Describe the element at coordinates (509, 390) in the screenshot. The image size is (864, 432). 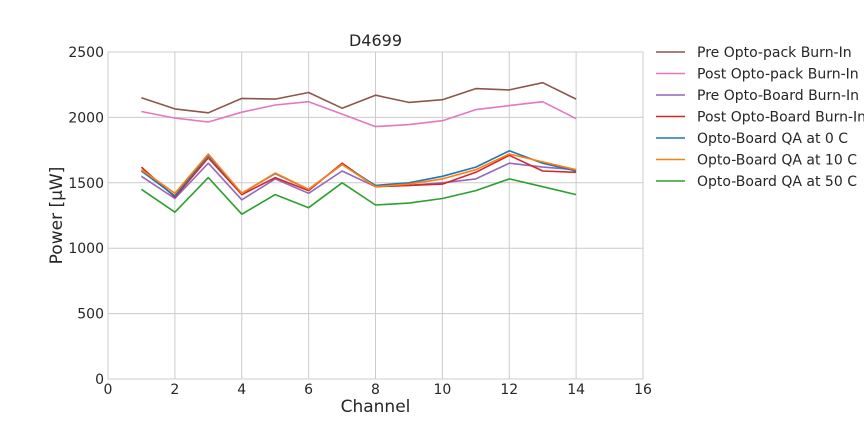
I see `x-tick-label: 12` at that location.